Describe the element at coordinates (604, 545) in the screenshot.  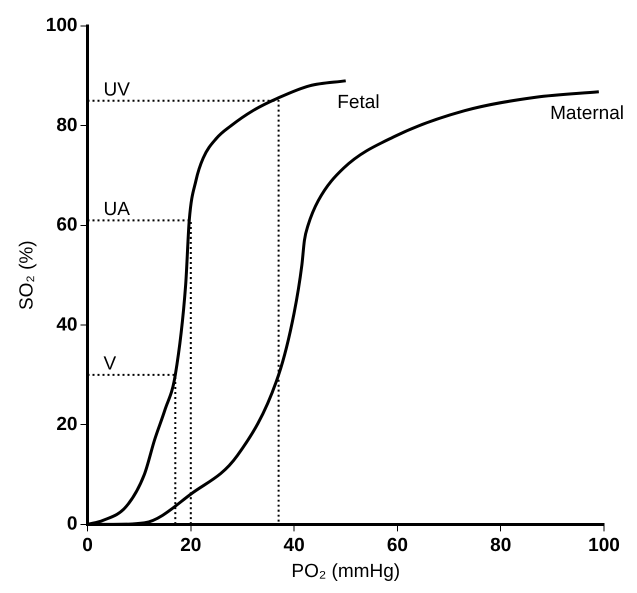
I see `x-tick-label: 100` at that location.